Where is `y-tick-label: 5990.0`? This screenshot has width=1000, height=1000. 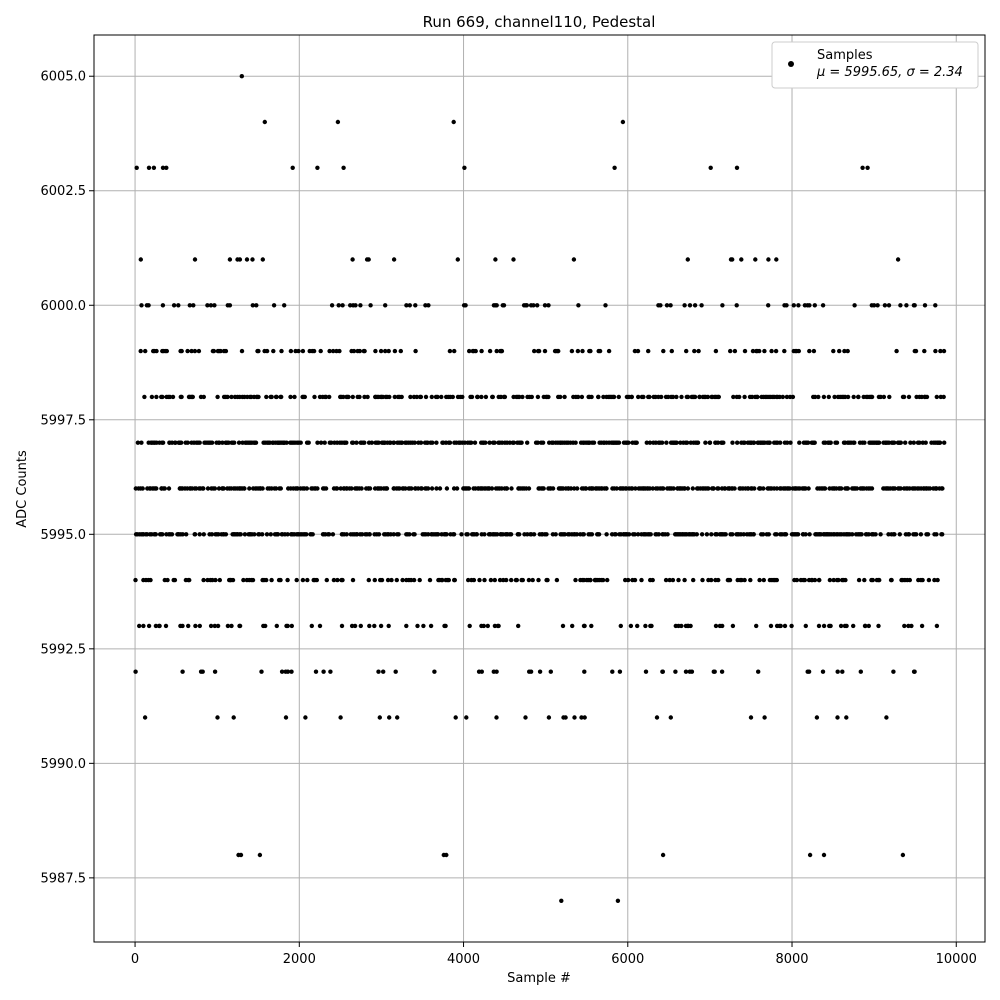
y-tick-label: 5990.0 is located at coordinates (64, 764).